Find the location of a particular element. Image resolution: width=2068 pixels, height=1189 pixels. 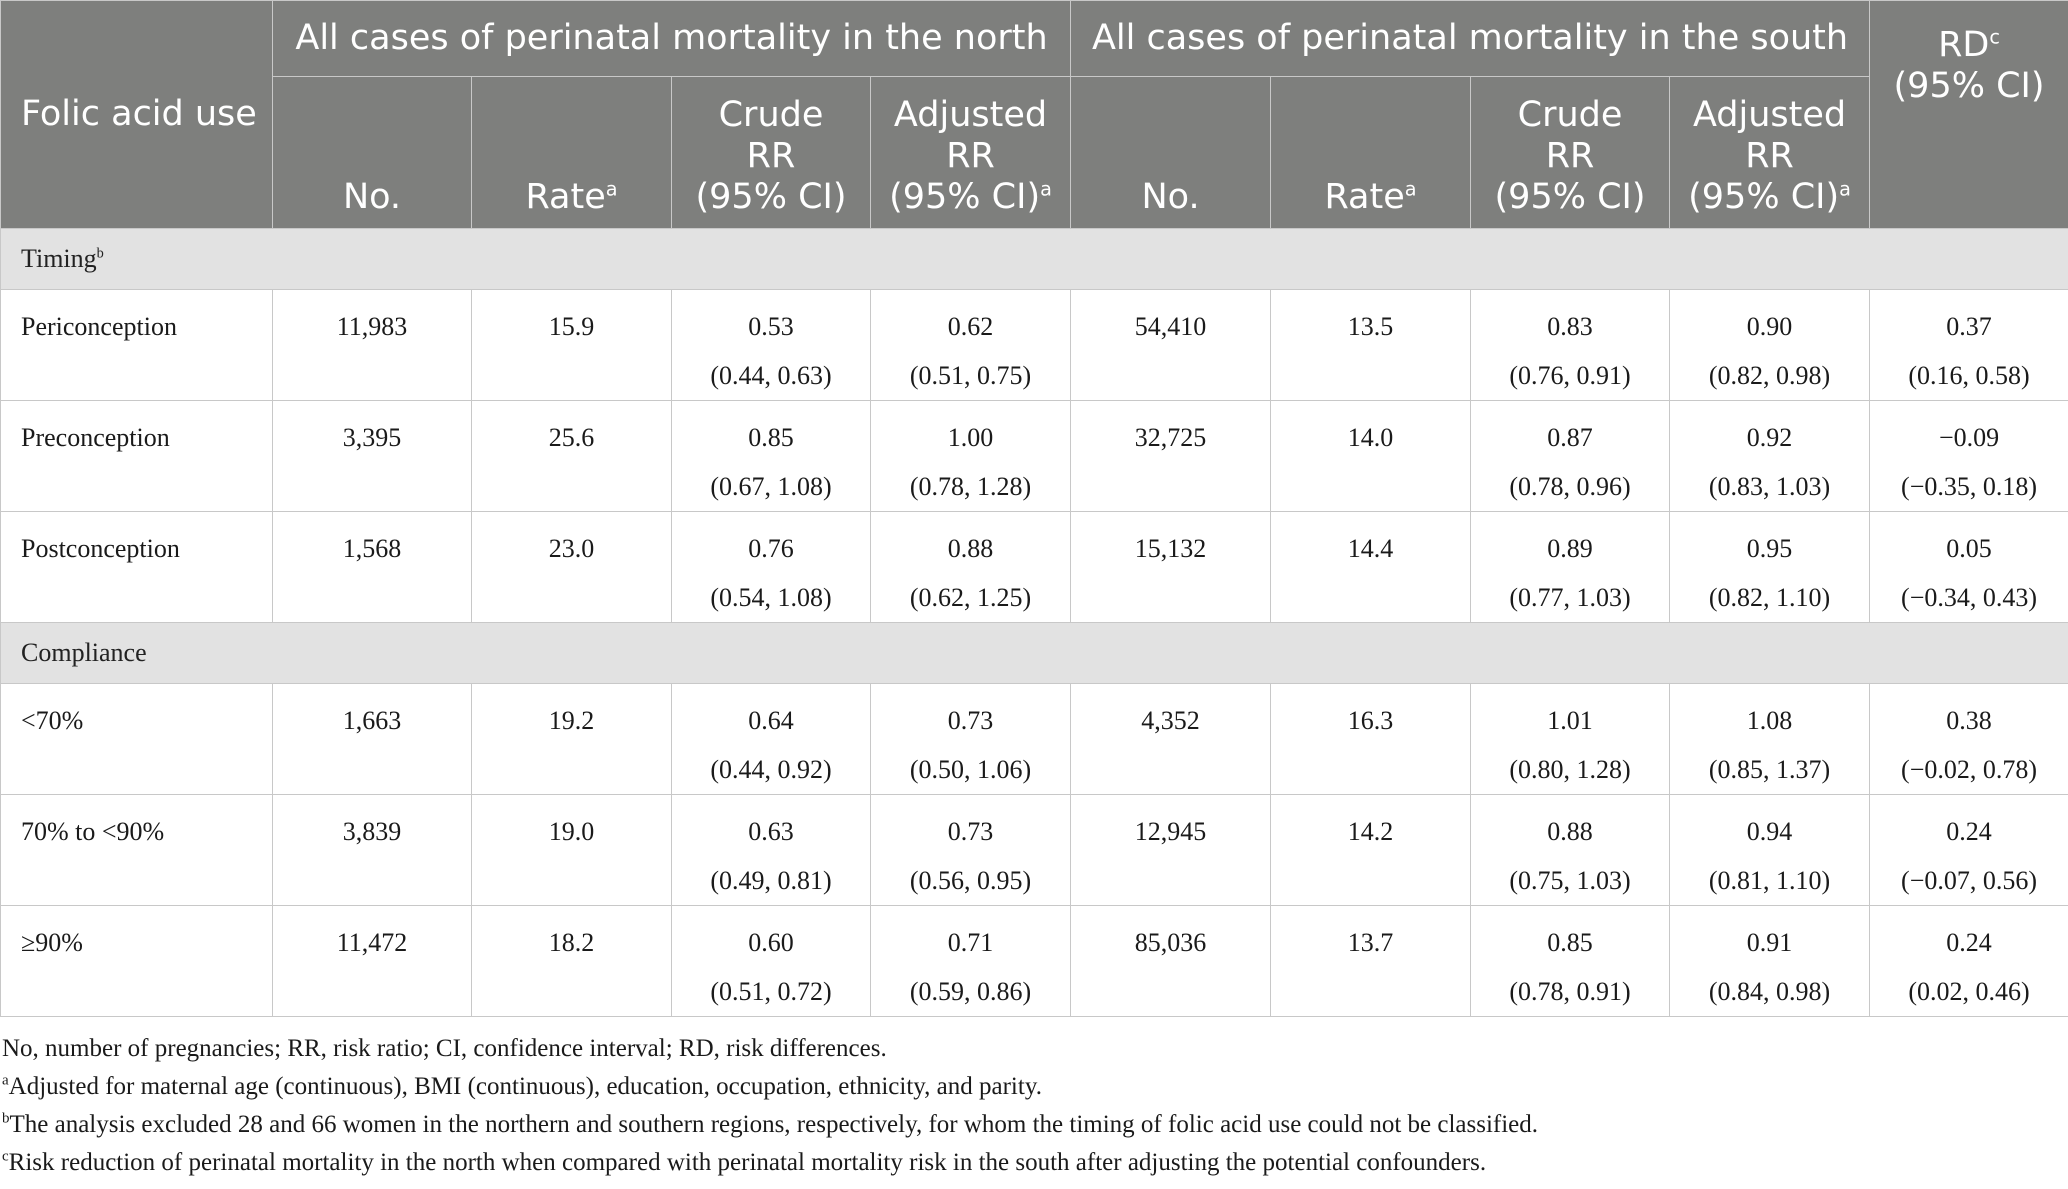

section-row-compliance: Compliance is located at coordinates (1034, 653).